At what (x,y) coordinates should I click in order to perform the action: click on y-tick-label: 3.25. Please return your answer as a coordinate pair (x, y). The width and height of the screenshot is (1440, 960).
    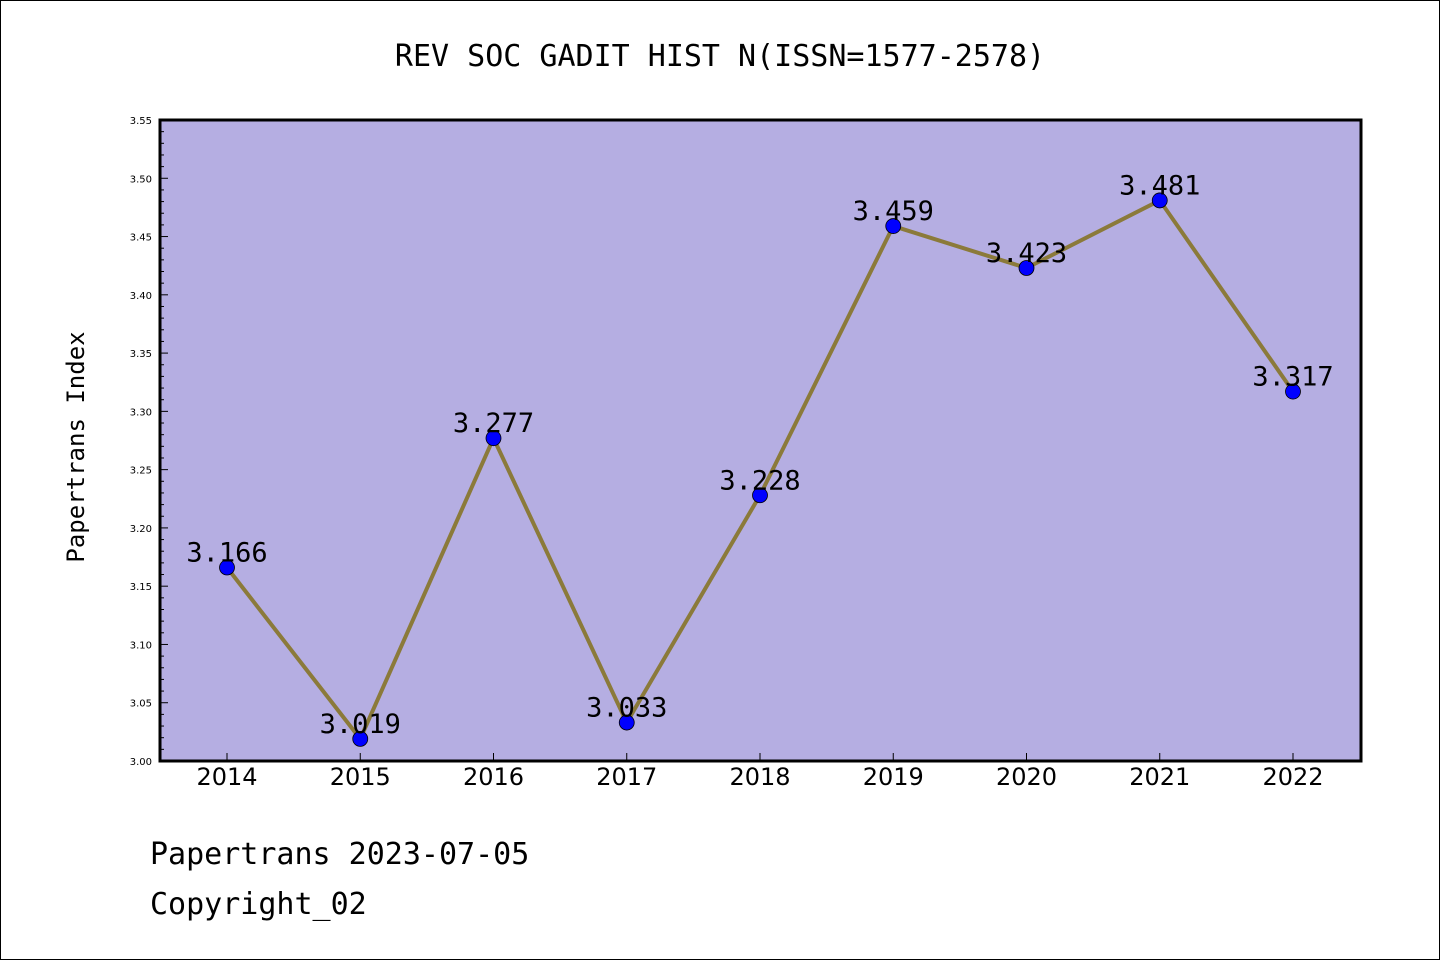
    Looking at the image, I should click on (141, 471).